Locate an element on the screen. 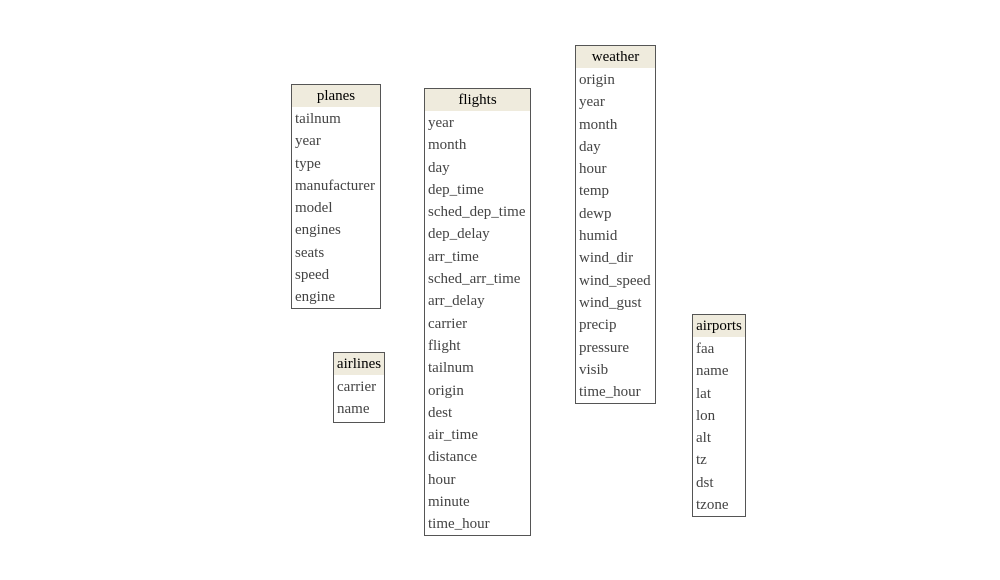  field-weather-wind-gust: wind_gust is located at coordinates (610, 302).